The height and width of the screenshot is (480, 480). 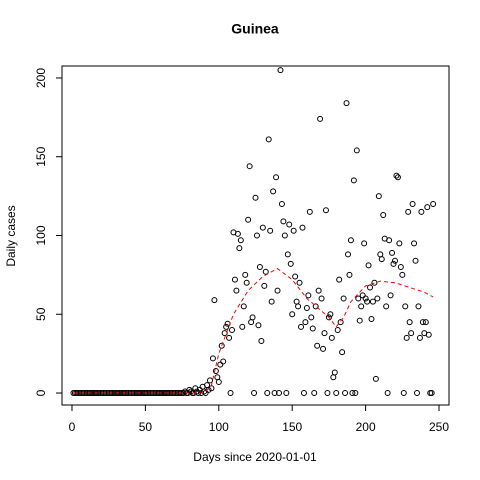 I want to click on x-tick-label: 100, so click(x=219, y=427).